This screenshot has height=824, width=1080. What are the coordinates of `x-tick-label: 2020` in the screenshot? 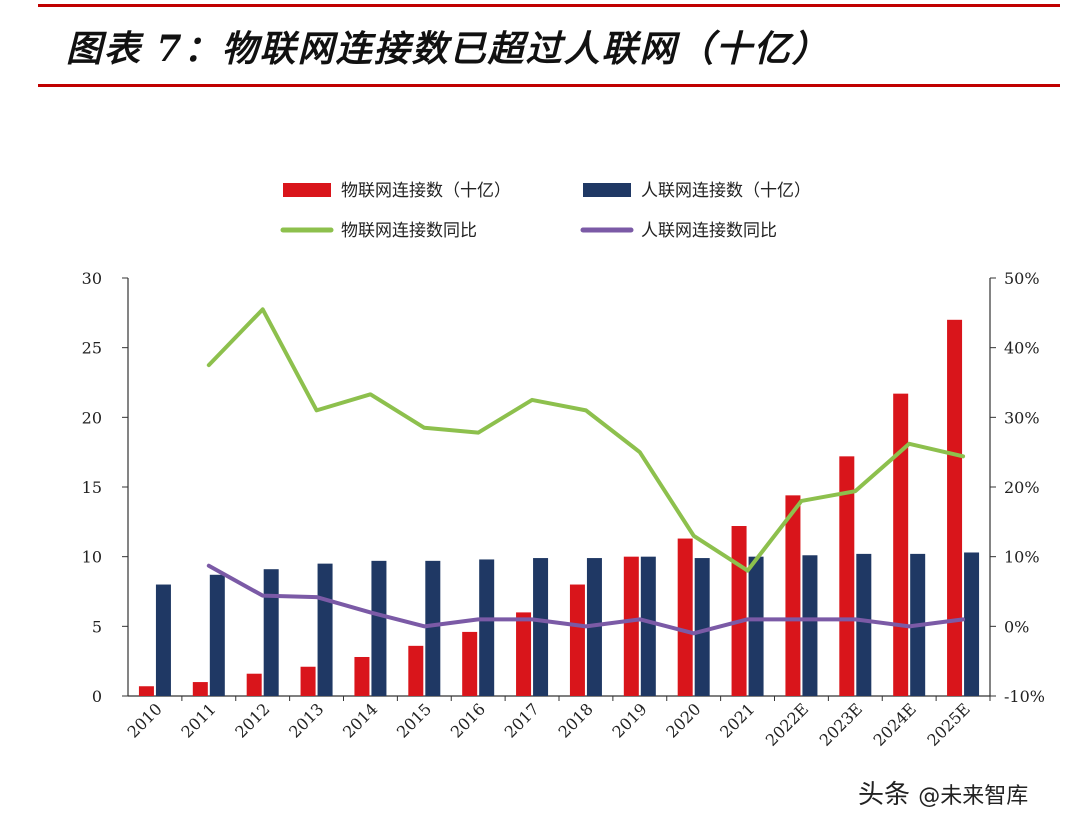 It's located at (683, 720).